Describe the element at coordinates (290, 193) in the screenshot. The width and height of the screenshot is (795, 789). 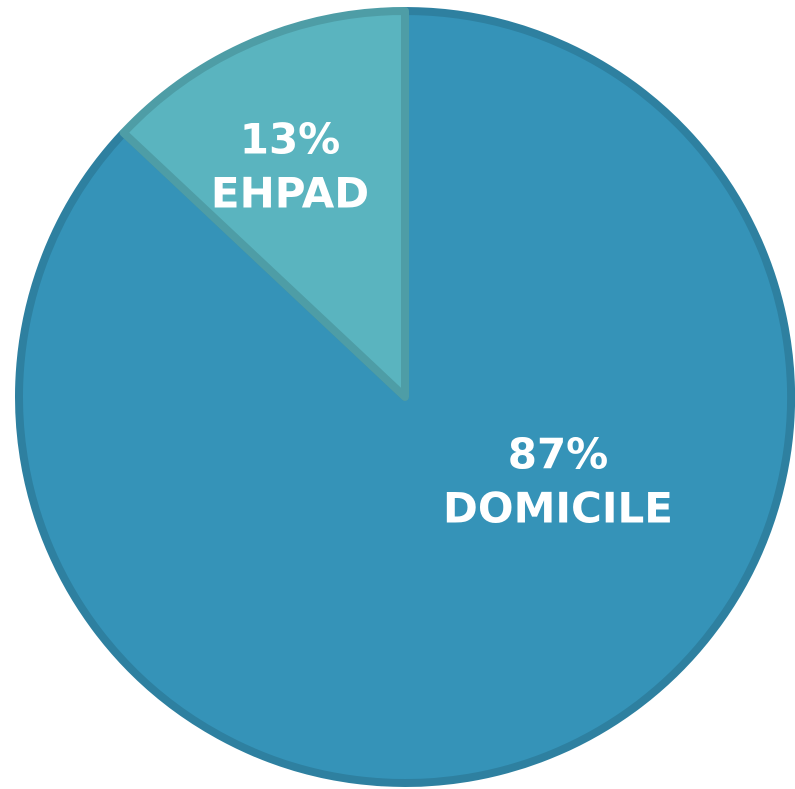
I see `category-label: EHPAD` at that location.